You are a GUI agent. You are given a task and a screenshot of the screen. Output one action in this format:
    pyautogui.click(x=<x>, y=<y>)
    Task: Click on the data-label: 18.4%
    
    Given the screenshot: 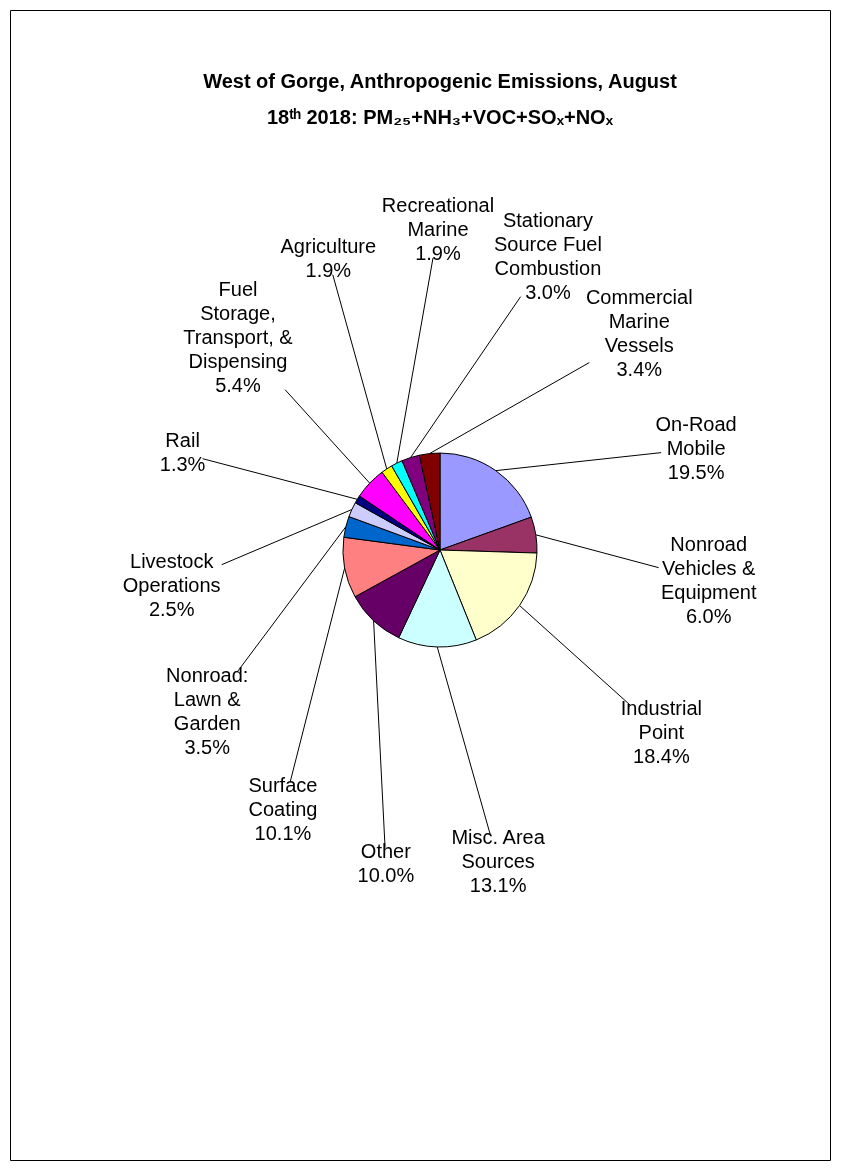 What is the action you would take?
    pyautogui.click(x=661, y=756)
    